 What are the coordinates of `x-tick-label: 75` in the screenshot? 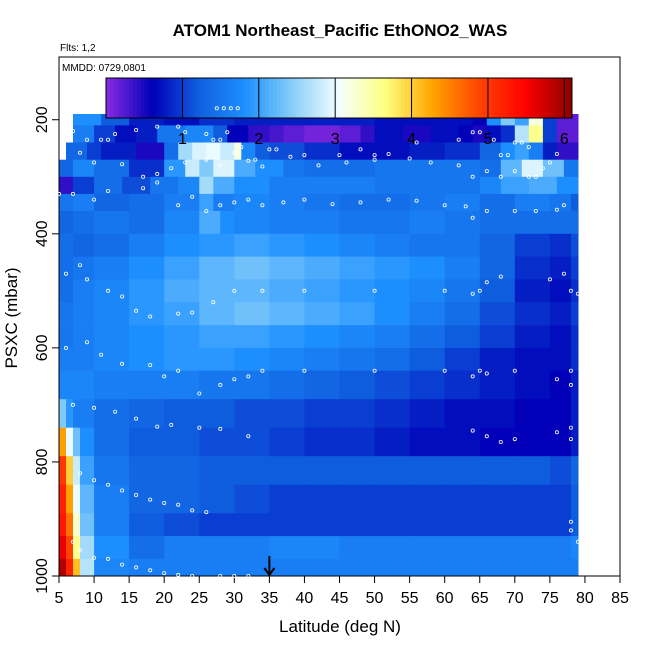 It's located at (550, 598).